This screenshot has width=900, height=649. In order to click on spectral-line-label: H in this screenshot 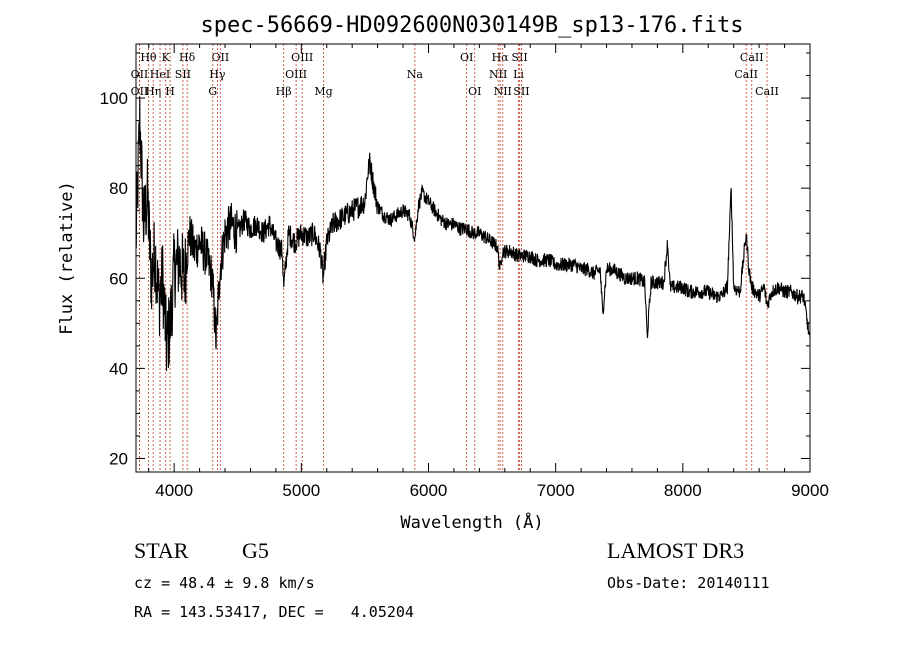, I will do `click(170, 91)`.